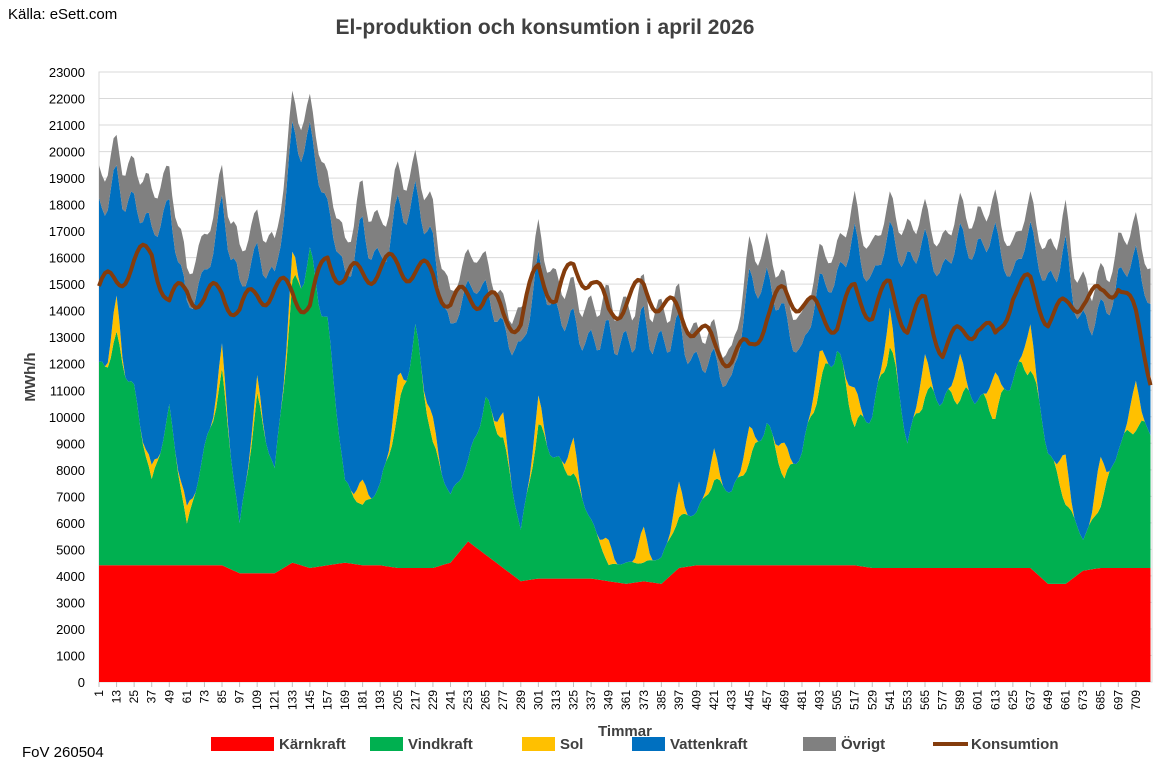 The width and height of the screenshot is (1174, 768). I want to click on x-tick-label: 685, so click(1101, 700).